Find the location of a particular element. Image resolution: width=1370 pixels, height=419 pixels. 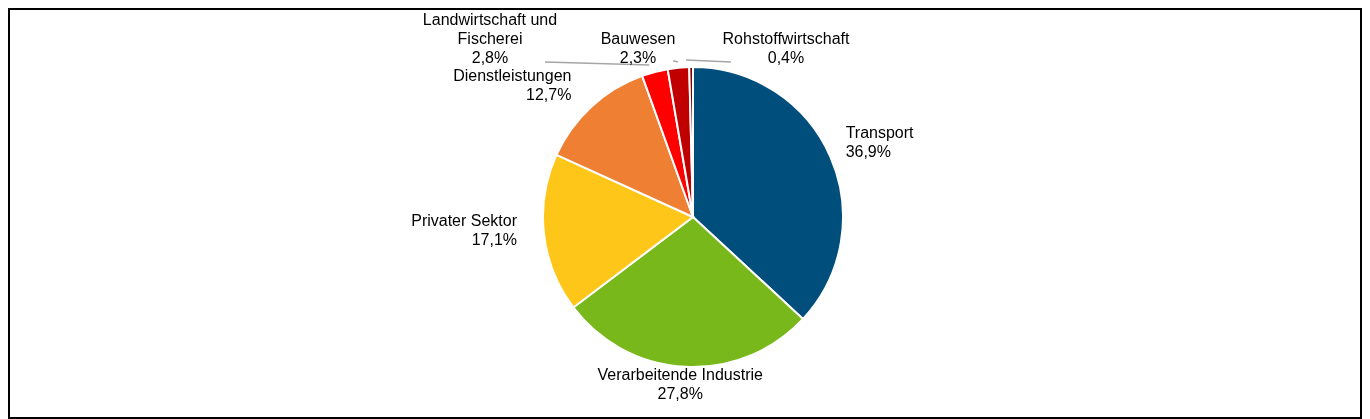

slice-label: Transport is located at coordinates (880, 133).